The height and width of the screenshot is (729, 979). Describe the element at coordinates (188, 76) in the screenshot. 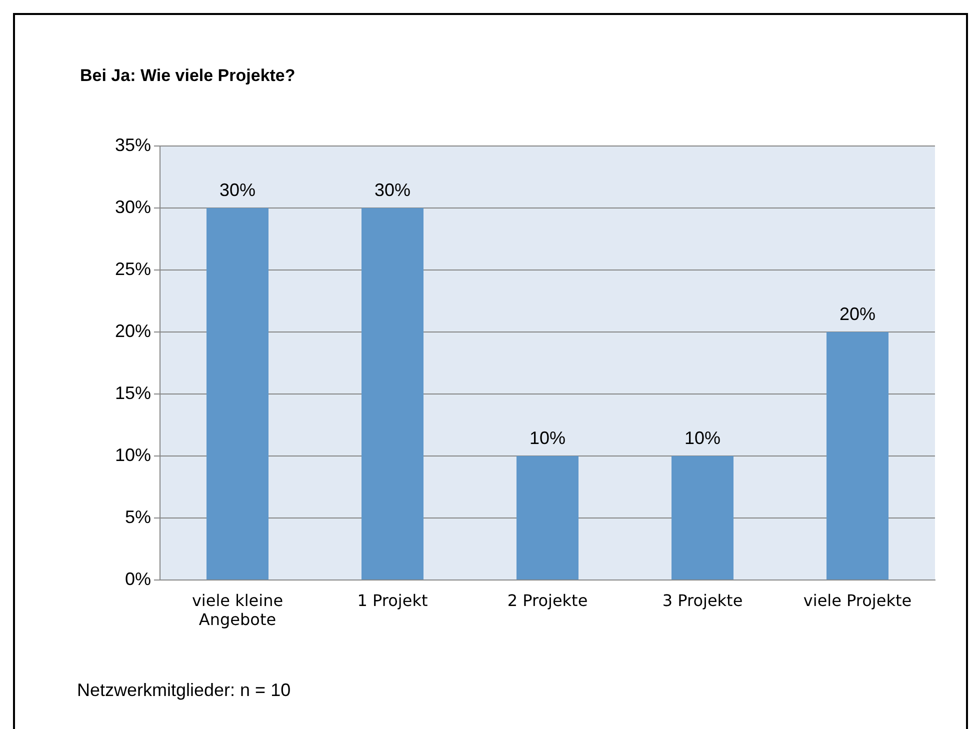

I see `chart-title: Bei Ja: Wie viele Projekte?` at that location.